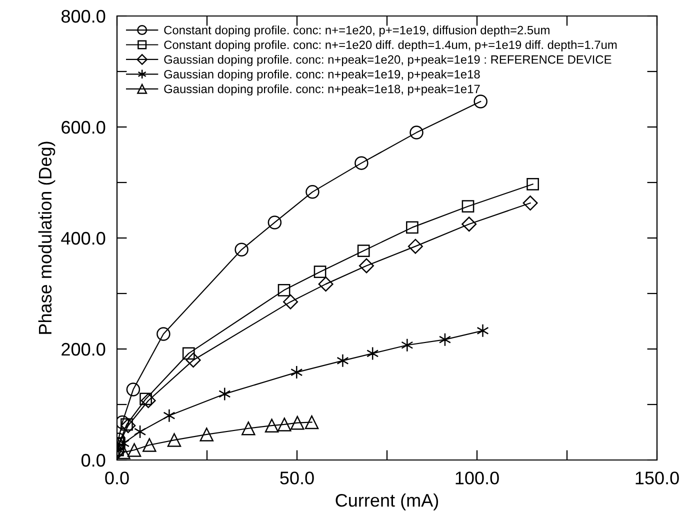  Describe the element at coordinates (93, 460) in the screenshot. I see `y-tick-label: 0.0` at that location.